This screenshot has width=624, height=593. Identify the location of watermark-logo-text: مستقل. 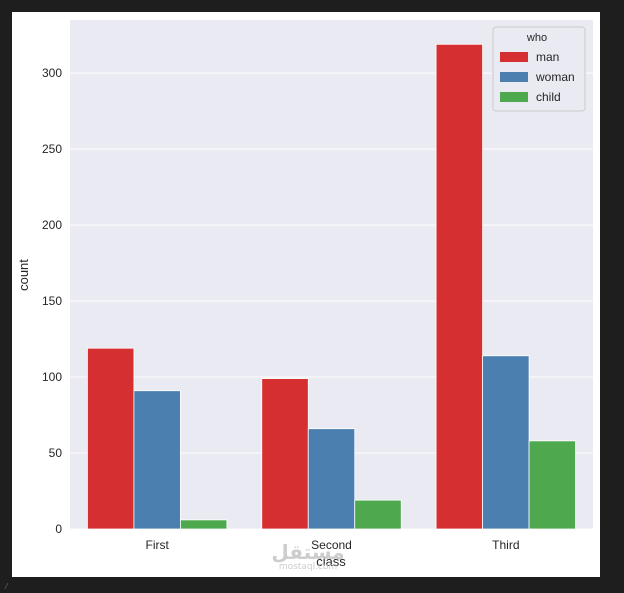
(308, 552).